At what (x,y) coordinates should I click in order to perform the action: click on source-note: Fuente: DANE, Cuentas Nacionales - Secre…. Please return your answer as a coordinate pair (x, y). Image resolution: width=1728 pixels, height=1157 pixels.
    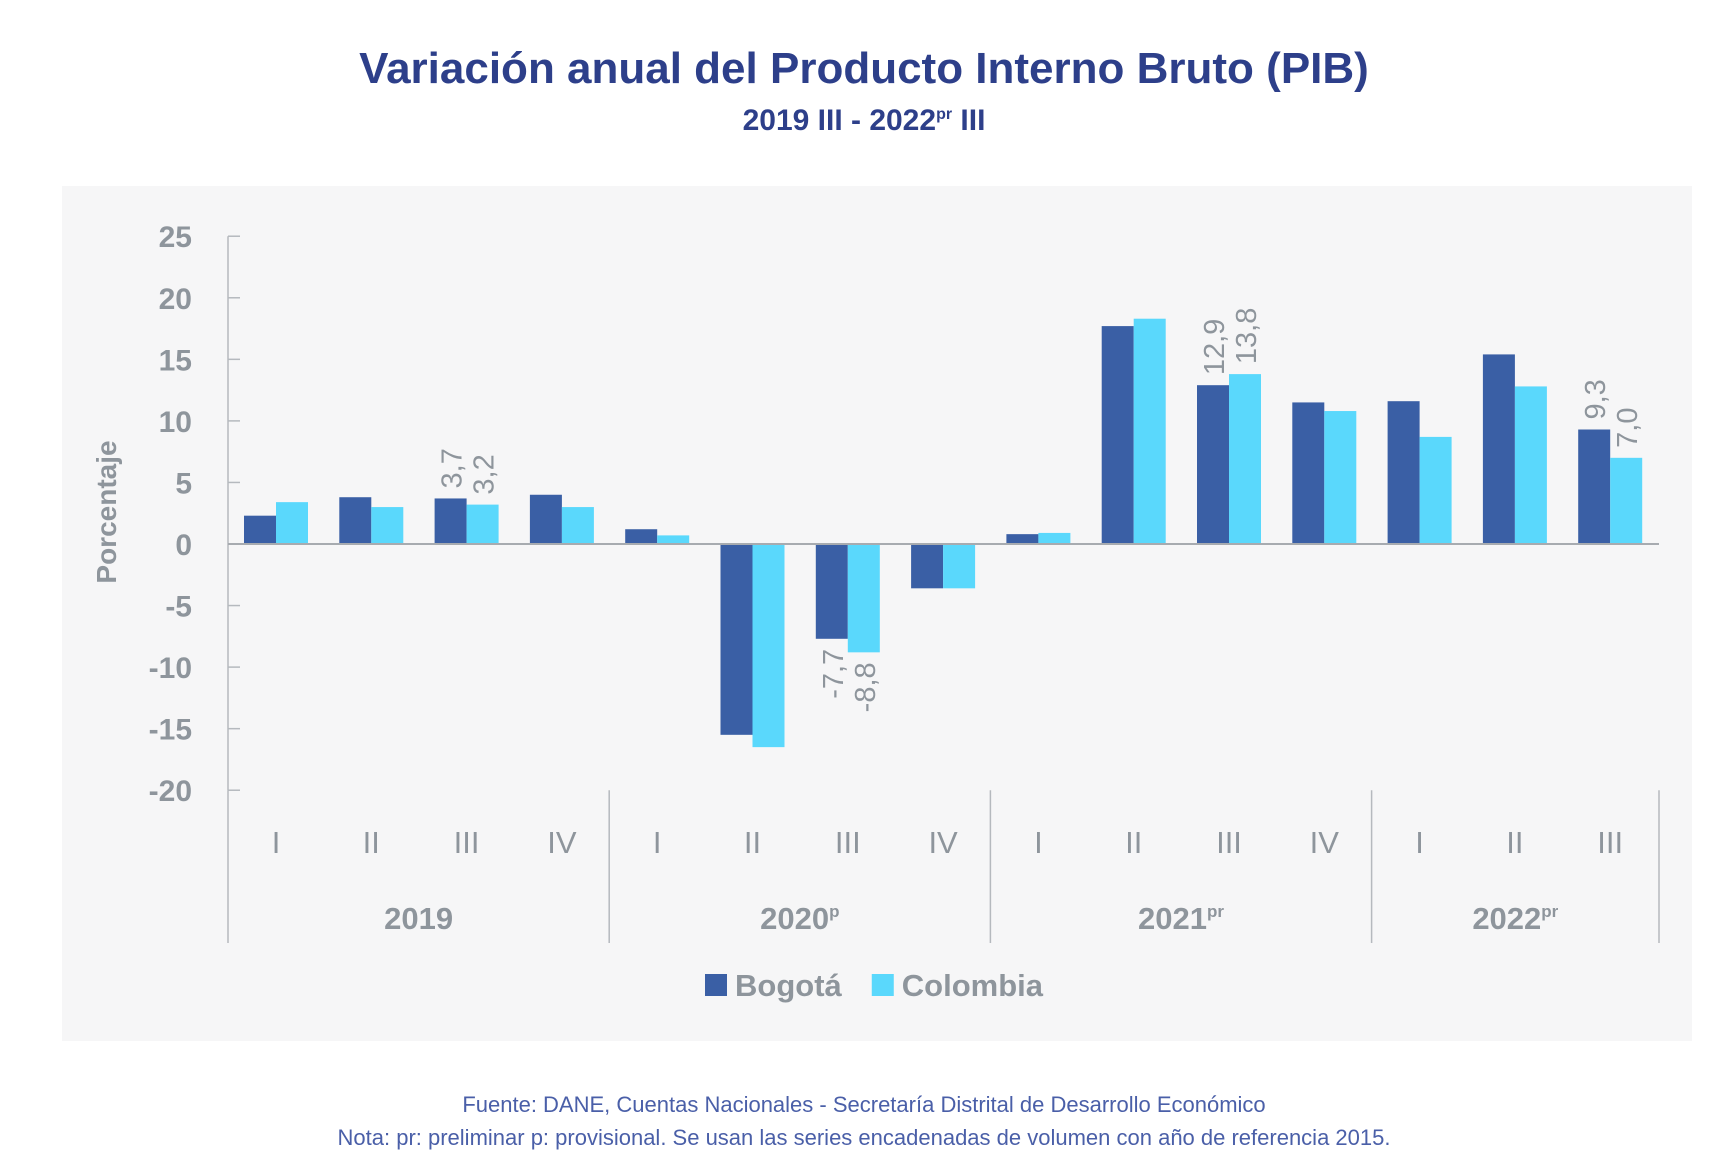
    Looking at the image, I should click on (864, 1104).